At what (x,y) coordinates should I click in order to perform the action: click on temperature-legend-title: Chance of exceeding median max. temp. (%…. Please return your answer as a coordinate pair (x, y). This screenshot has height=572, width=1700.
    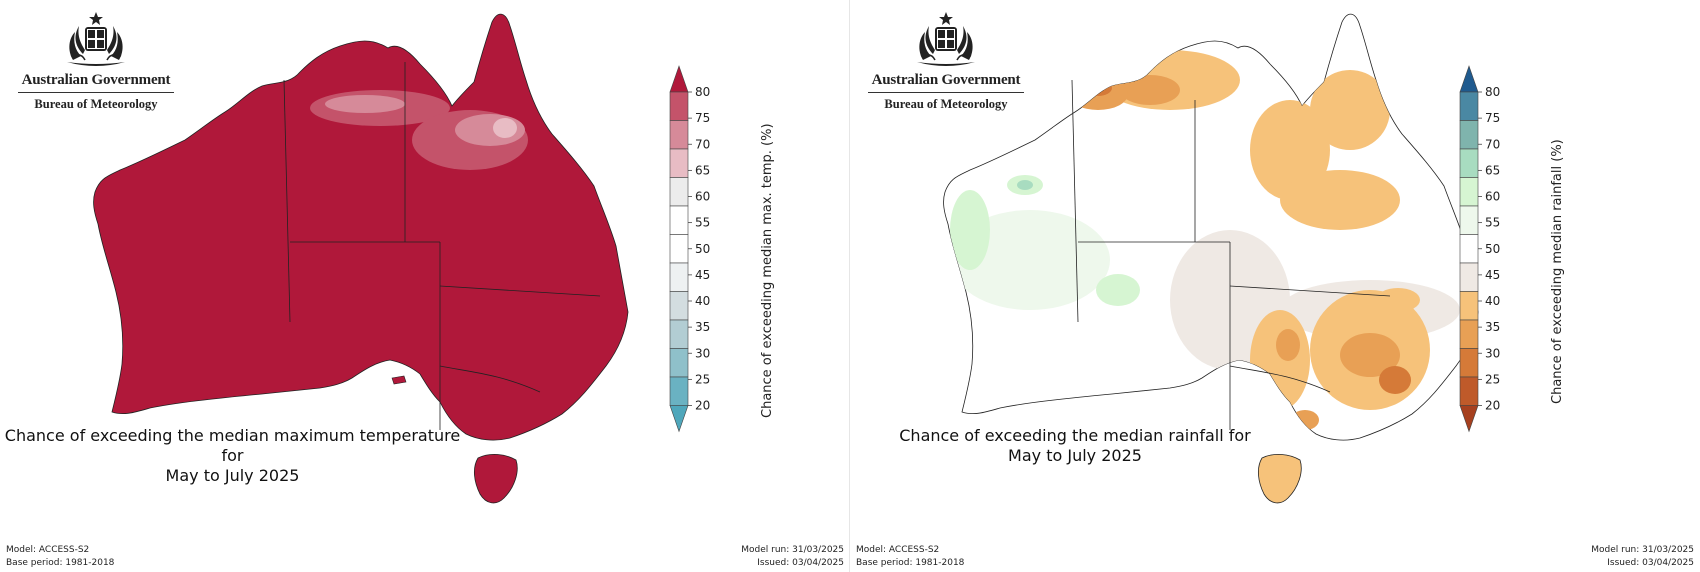
    Looking at the image, I should click on (767, 270).